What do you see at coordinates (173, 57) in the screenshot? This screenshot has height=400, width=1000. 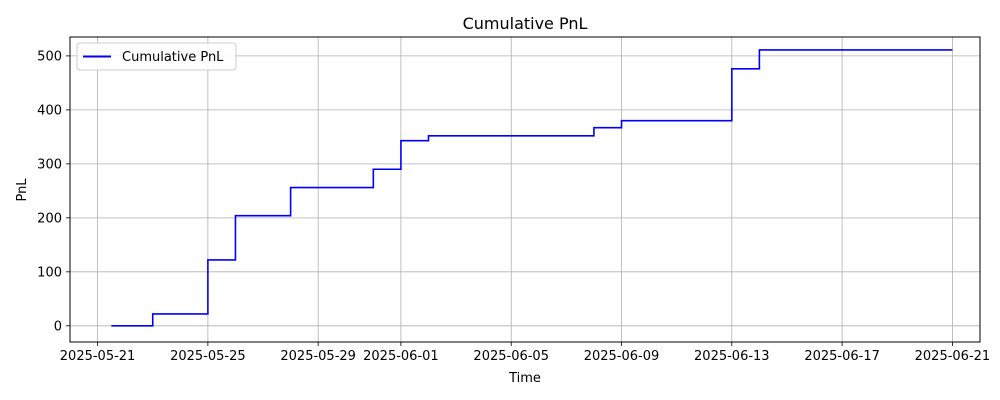 I see `legend-label: Cumulative PnL` at bounding box center [173, 57].